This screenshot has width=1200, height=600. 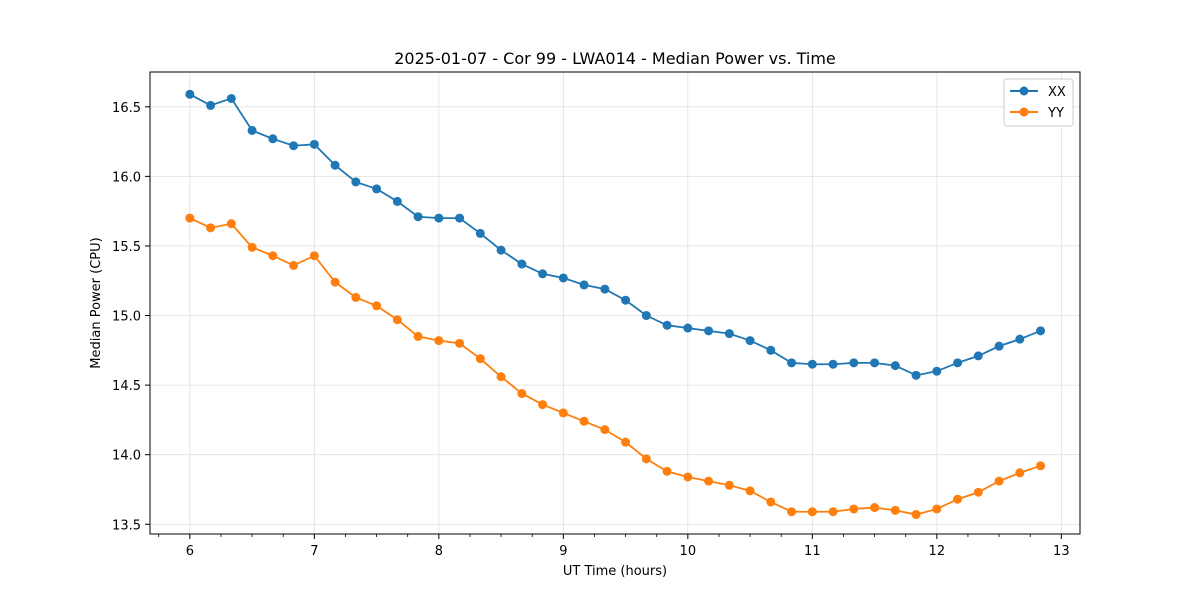 I want to click on legend-marker-yy, so click(x=1024, y=112).